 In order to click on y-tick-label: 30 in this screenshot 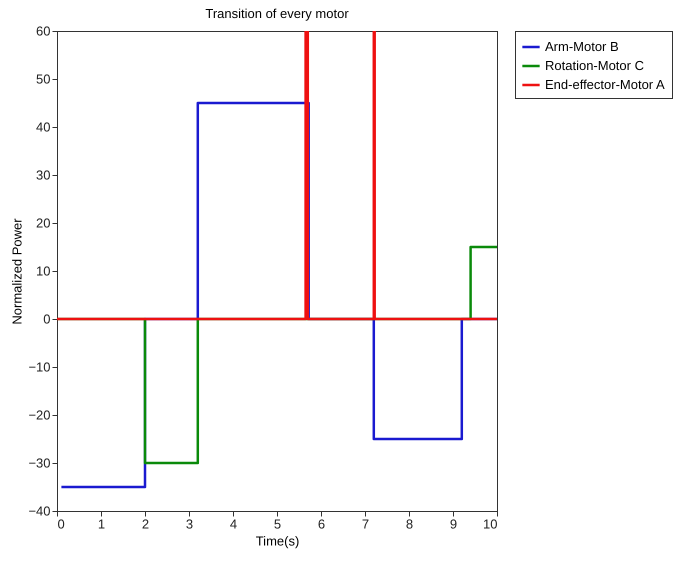, I will do `click(43, 175)`.